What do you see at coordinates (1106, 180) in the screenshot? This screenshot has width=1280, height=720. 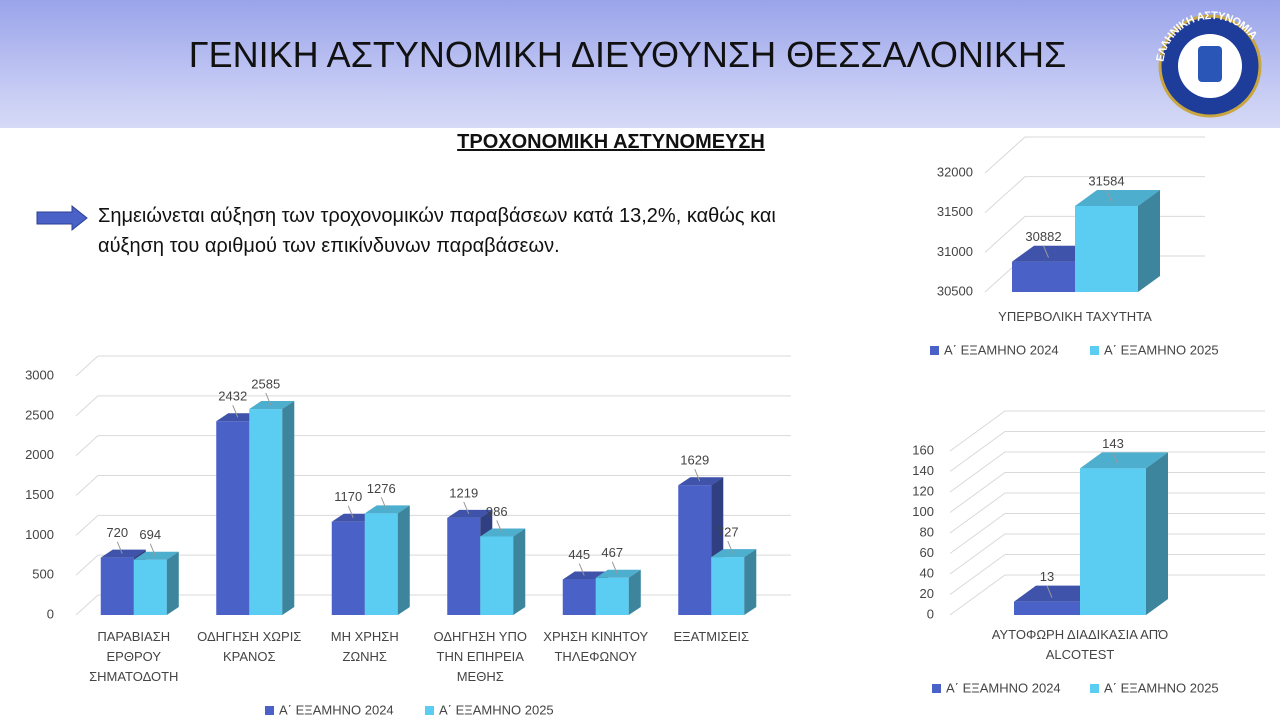 I see `data-label: 31584` at bounding box center [1106, 180].